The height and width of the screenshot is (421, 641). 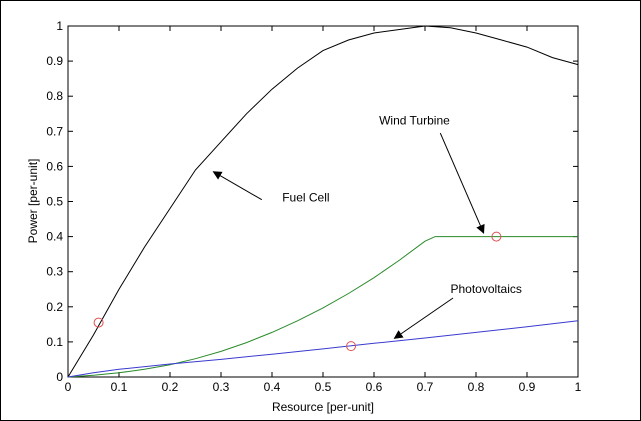 I want to click on y-tick-label: 0.2, so click(x=54, y=307).